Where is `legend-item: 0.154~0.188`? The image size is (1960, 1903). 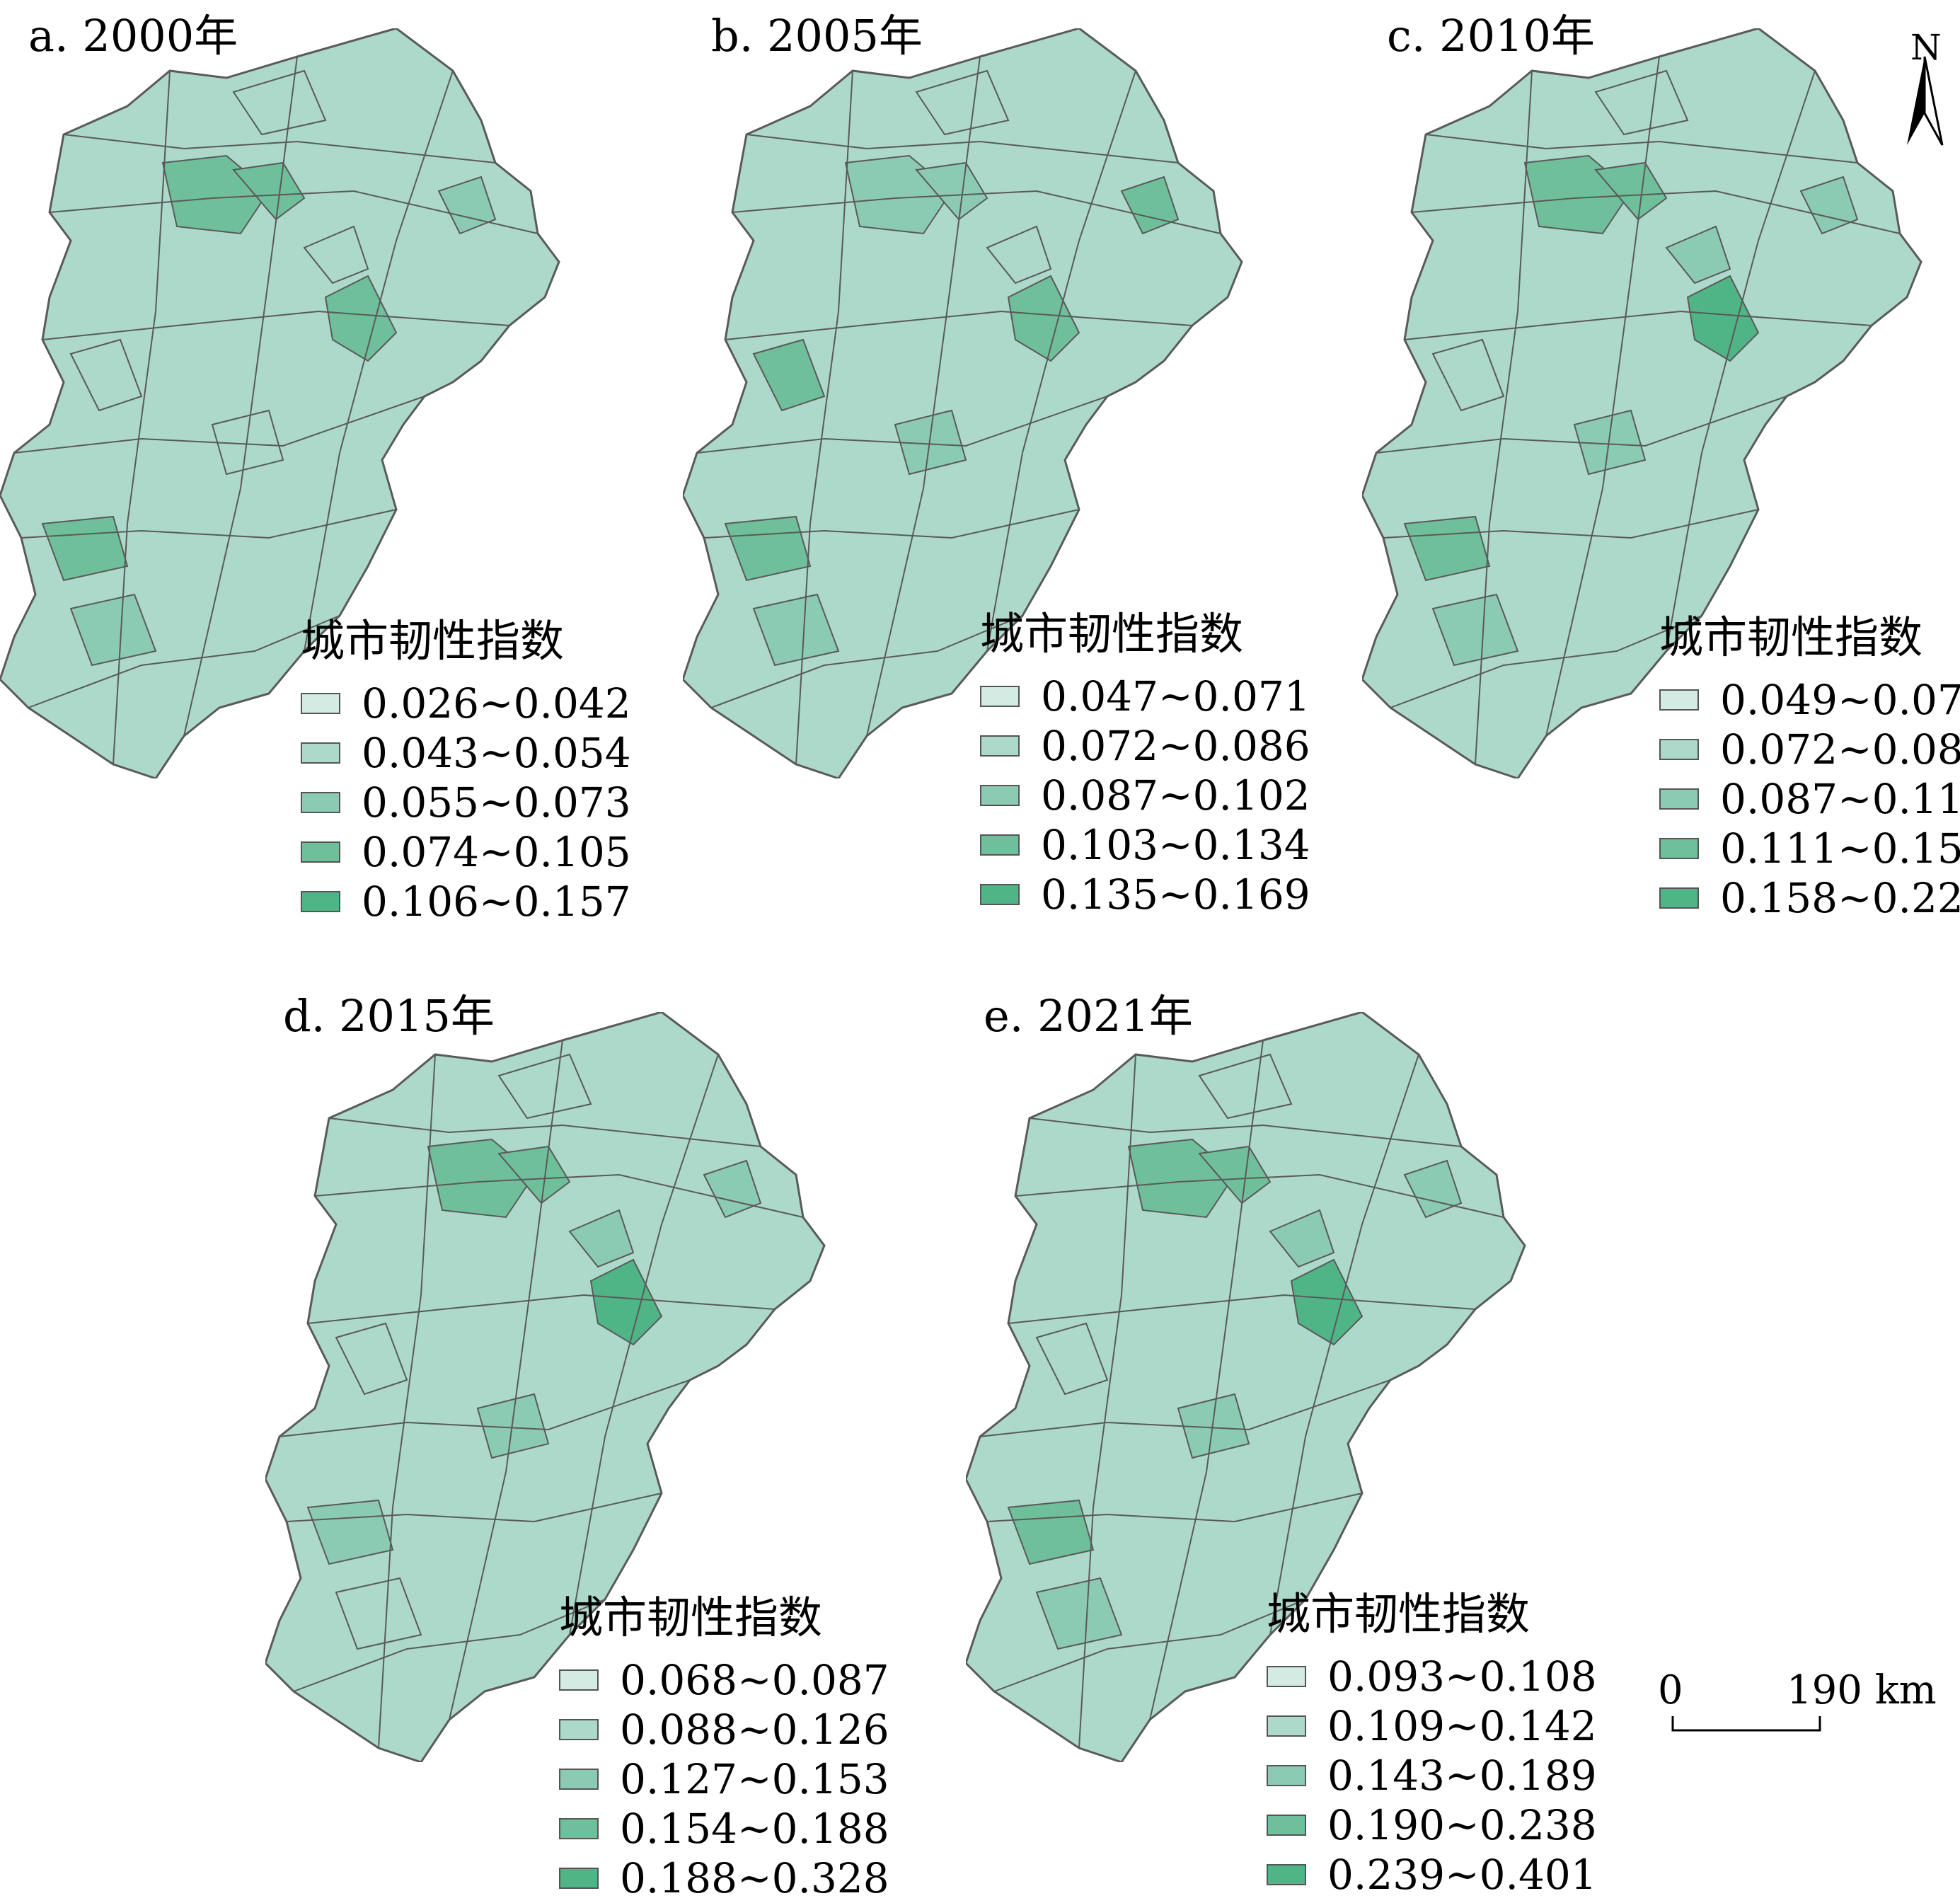
legend-item: 0.154~0.188 is located at coordinates (724, 1828).